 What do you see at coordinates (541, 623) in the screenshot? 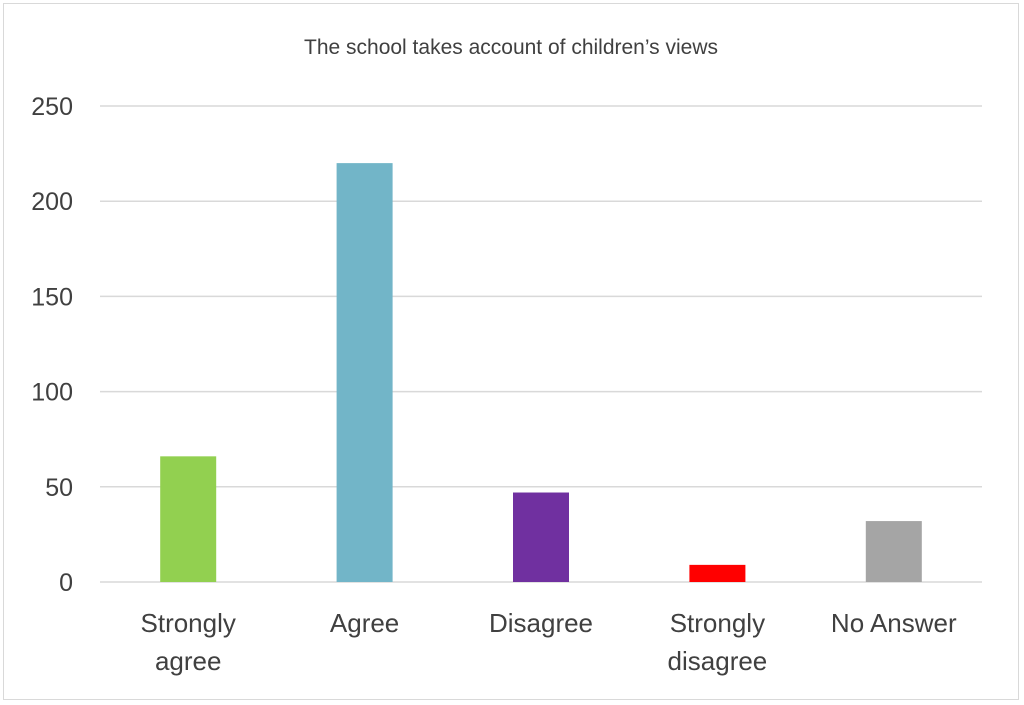
I see `category-label: Disagree` at bounding box center [541, 623].